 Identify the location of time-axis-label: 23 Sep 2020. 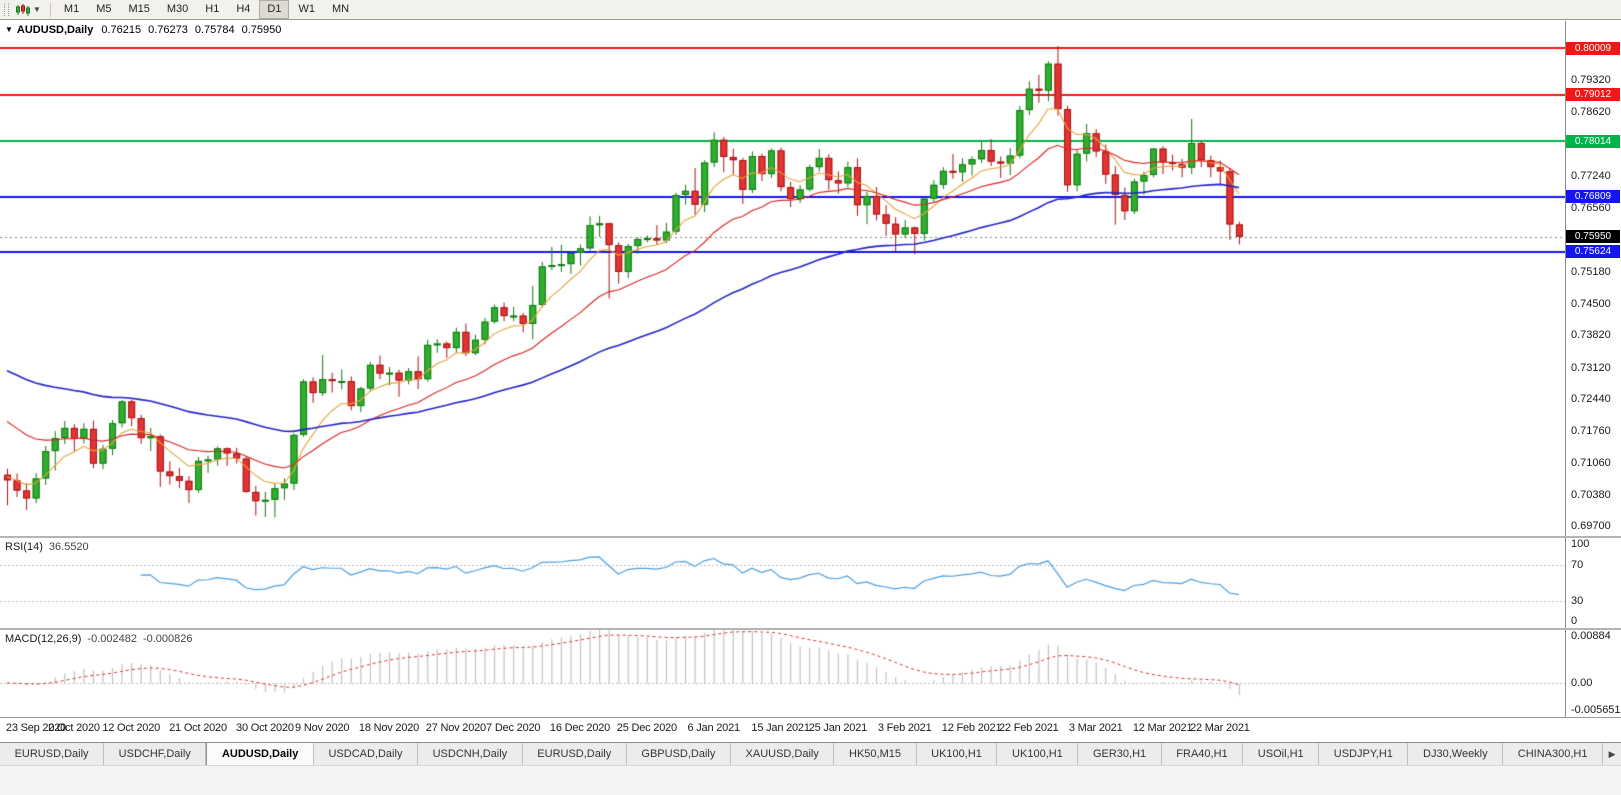
(36, 728).